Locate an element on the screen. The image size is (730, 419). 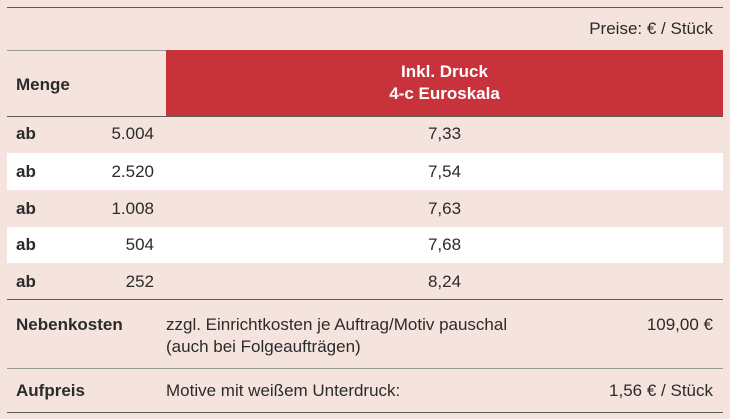
row-price: 7,54 is located at coordinates (444, 171).